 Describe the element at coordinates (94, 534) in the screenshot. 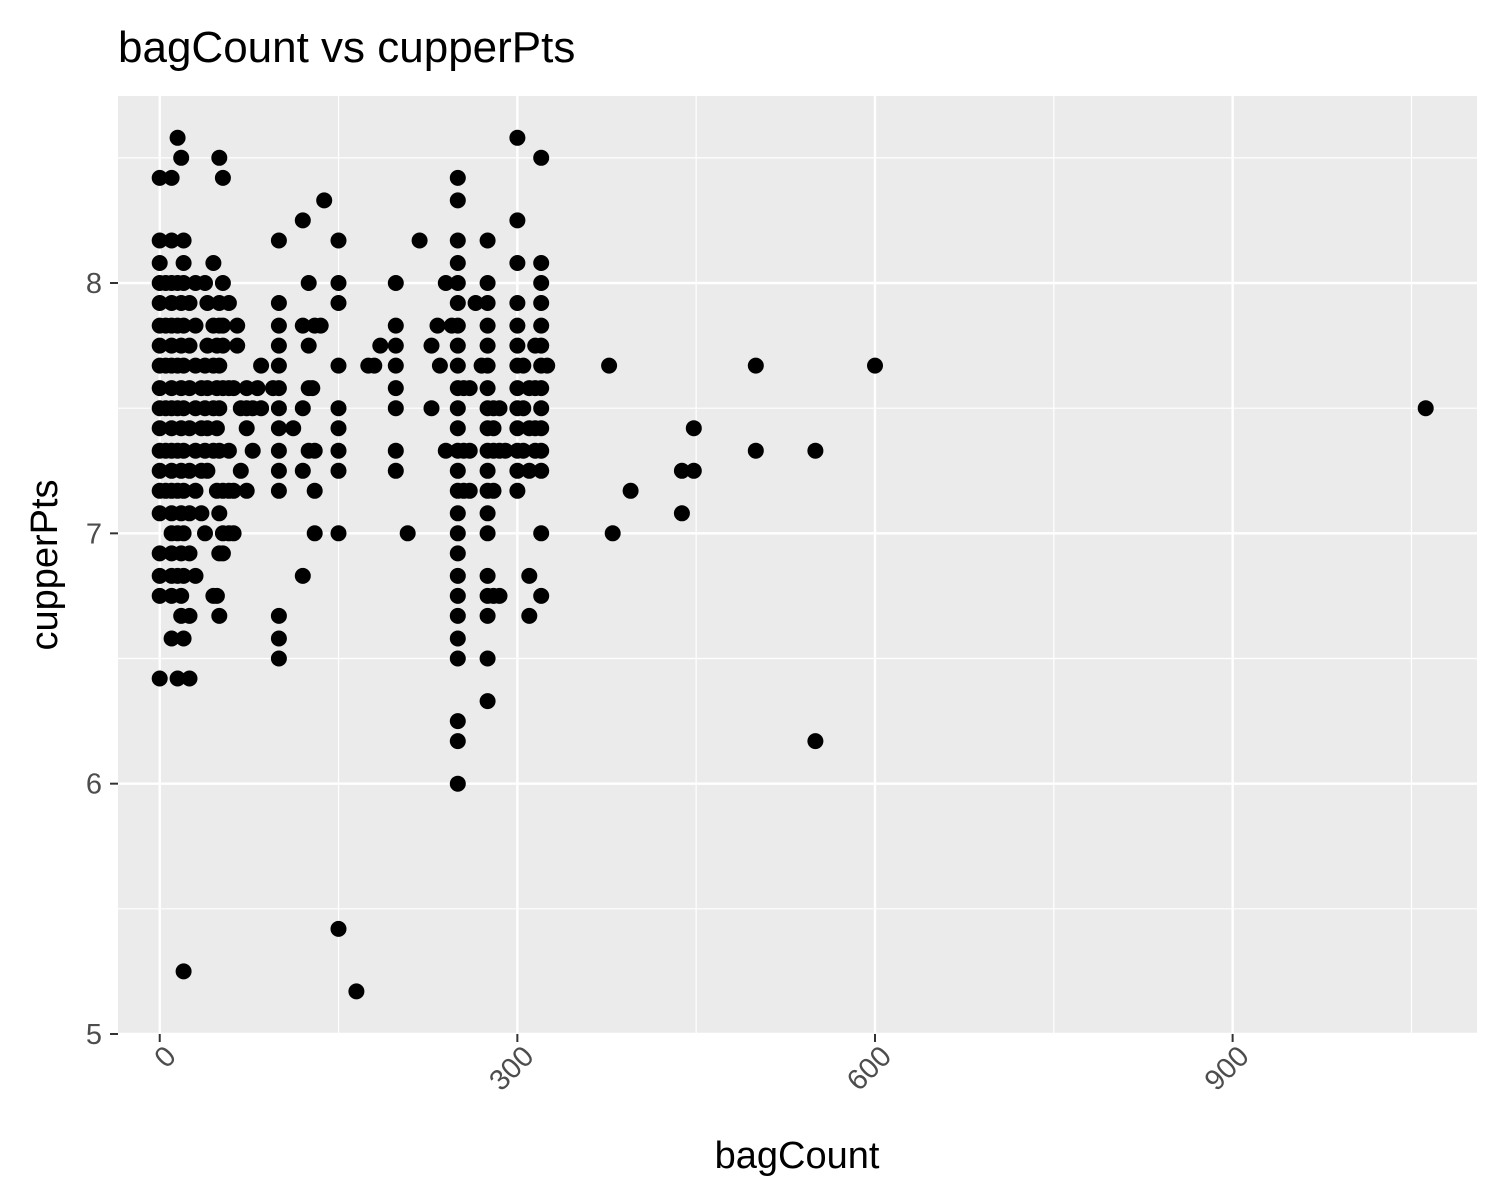

I see `y-tick-label: 7` at that location.